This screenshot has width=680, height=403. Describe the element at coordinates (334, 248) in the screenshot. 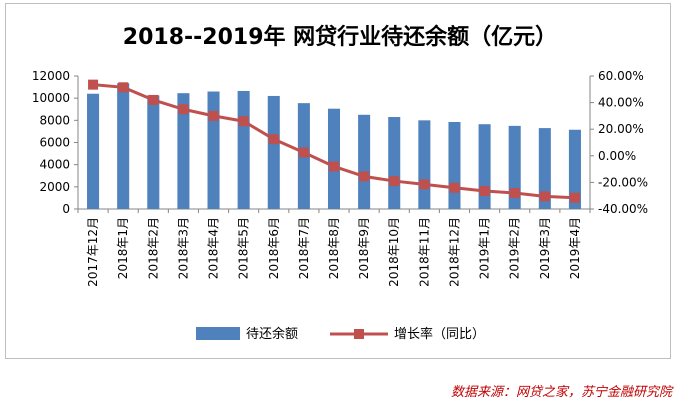

I see `x-tick-label: 2018年8月` at that location.